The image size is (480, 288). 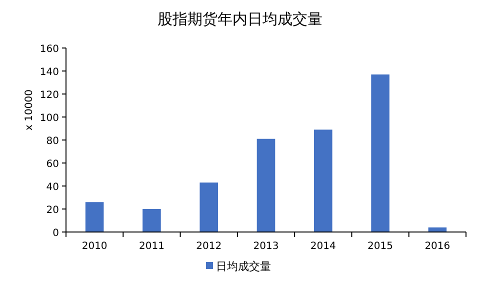 What do you see at coordinates (55, 233) in the screenshot?
I see `y-tick-label: 0` at bounding box center [55, 233].